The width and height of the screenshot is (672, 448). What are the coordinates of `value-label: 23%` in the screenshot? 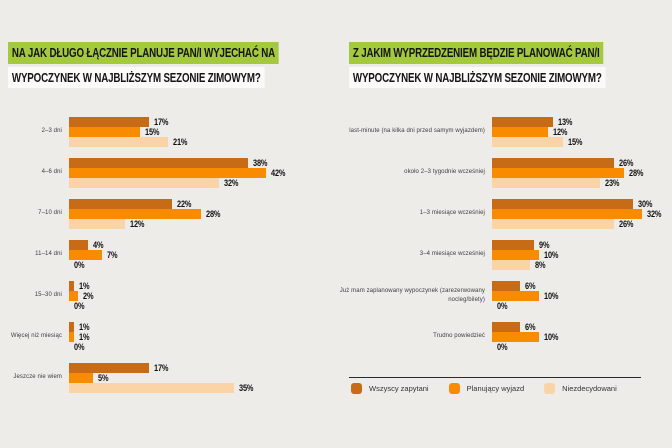 It's located at (612, 182).